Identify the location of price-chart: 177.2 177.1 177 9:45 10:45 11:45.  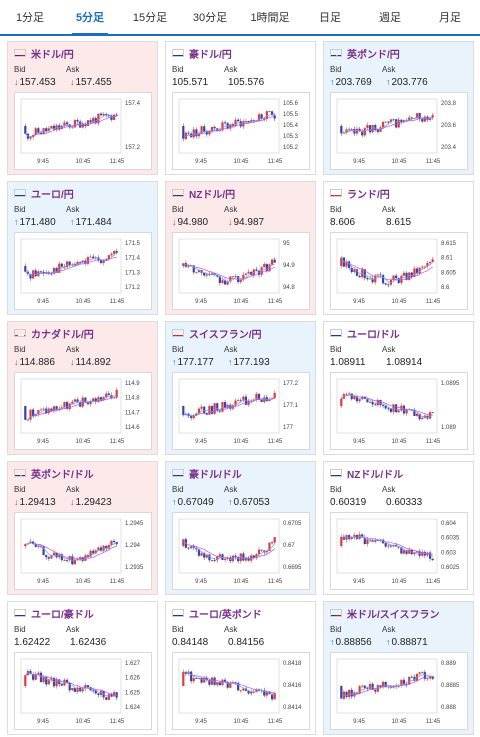
(241, 411).